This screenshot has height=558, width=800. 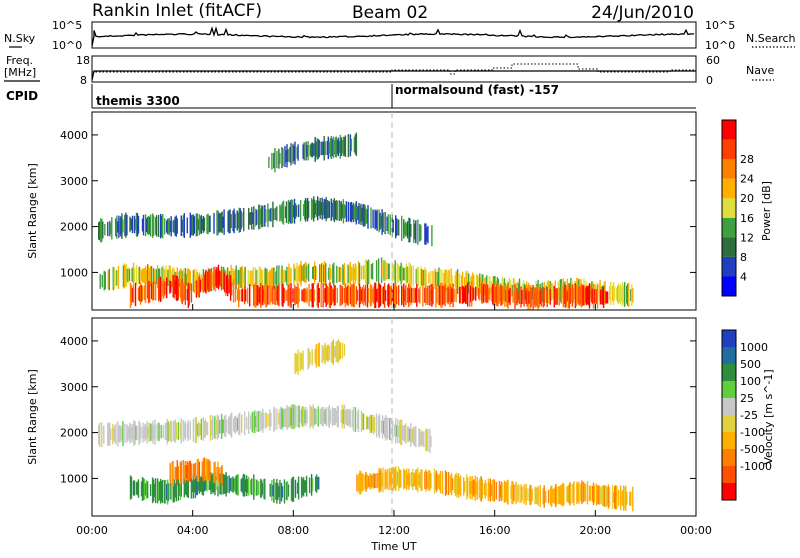 What do you see at coordinates (749, 415) in the screenshot?
I see `colorbar-tick-label: -25` at bounding box center [749, 415].